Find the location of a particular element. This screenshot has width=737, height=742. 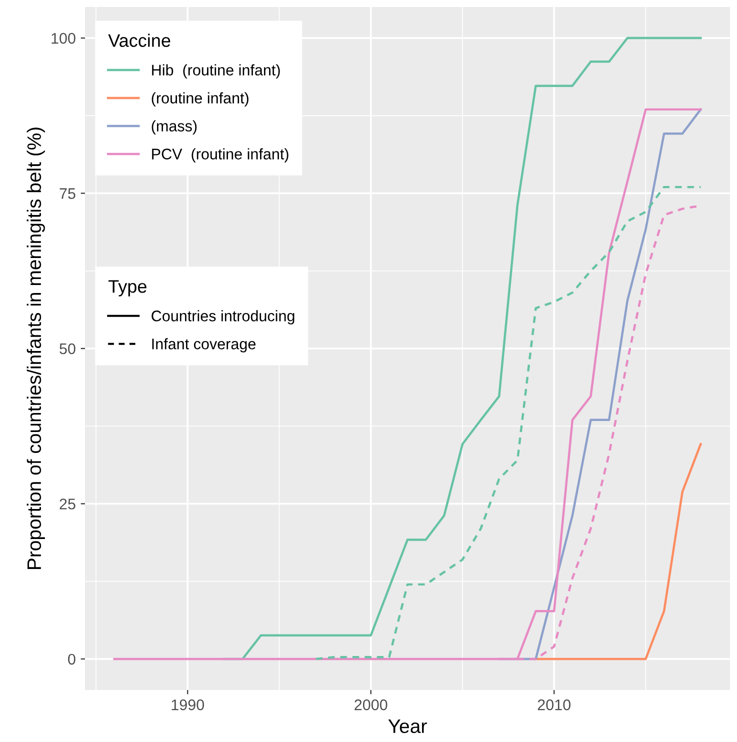

text: Vaccine is located at coordinates (139, 40).